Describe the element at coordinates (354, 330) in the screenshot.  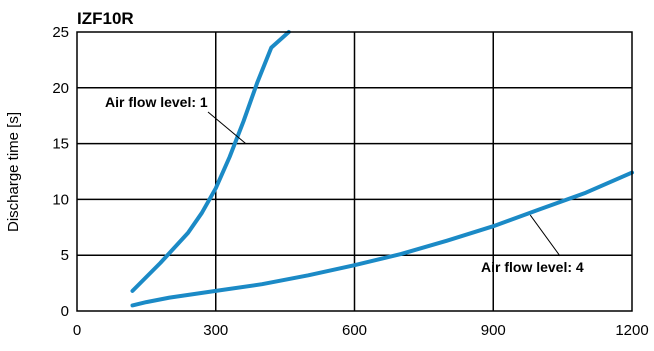
I see `x-tick-label: 600` at that location.